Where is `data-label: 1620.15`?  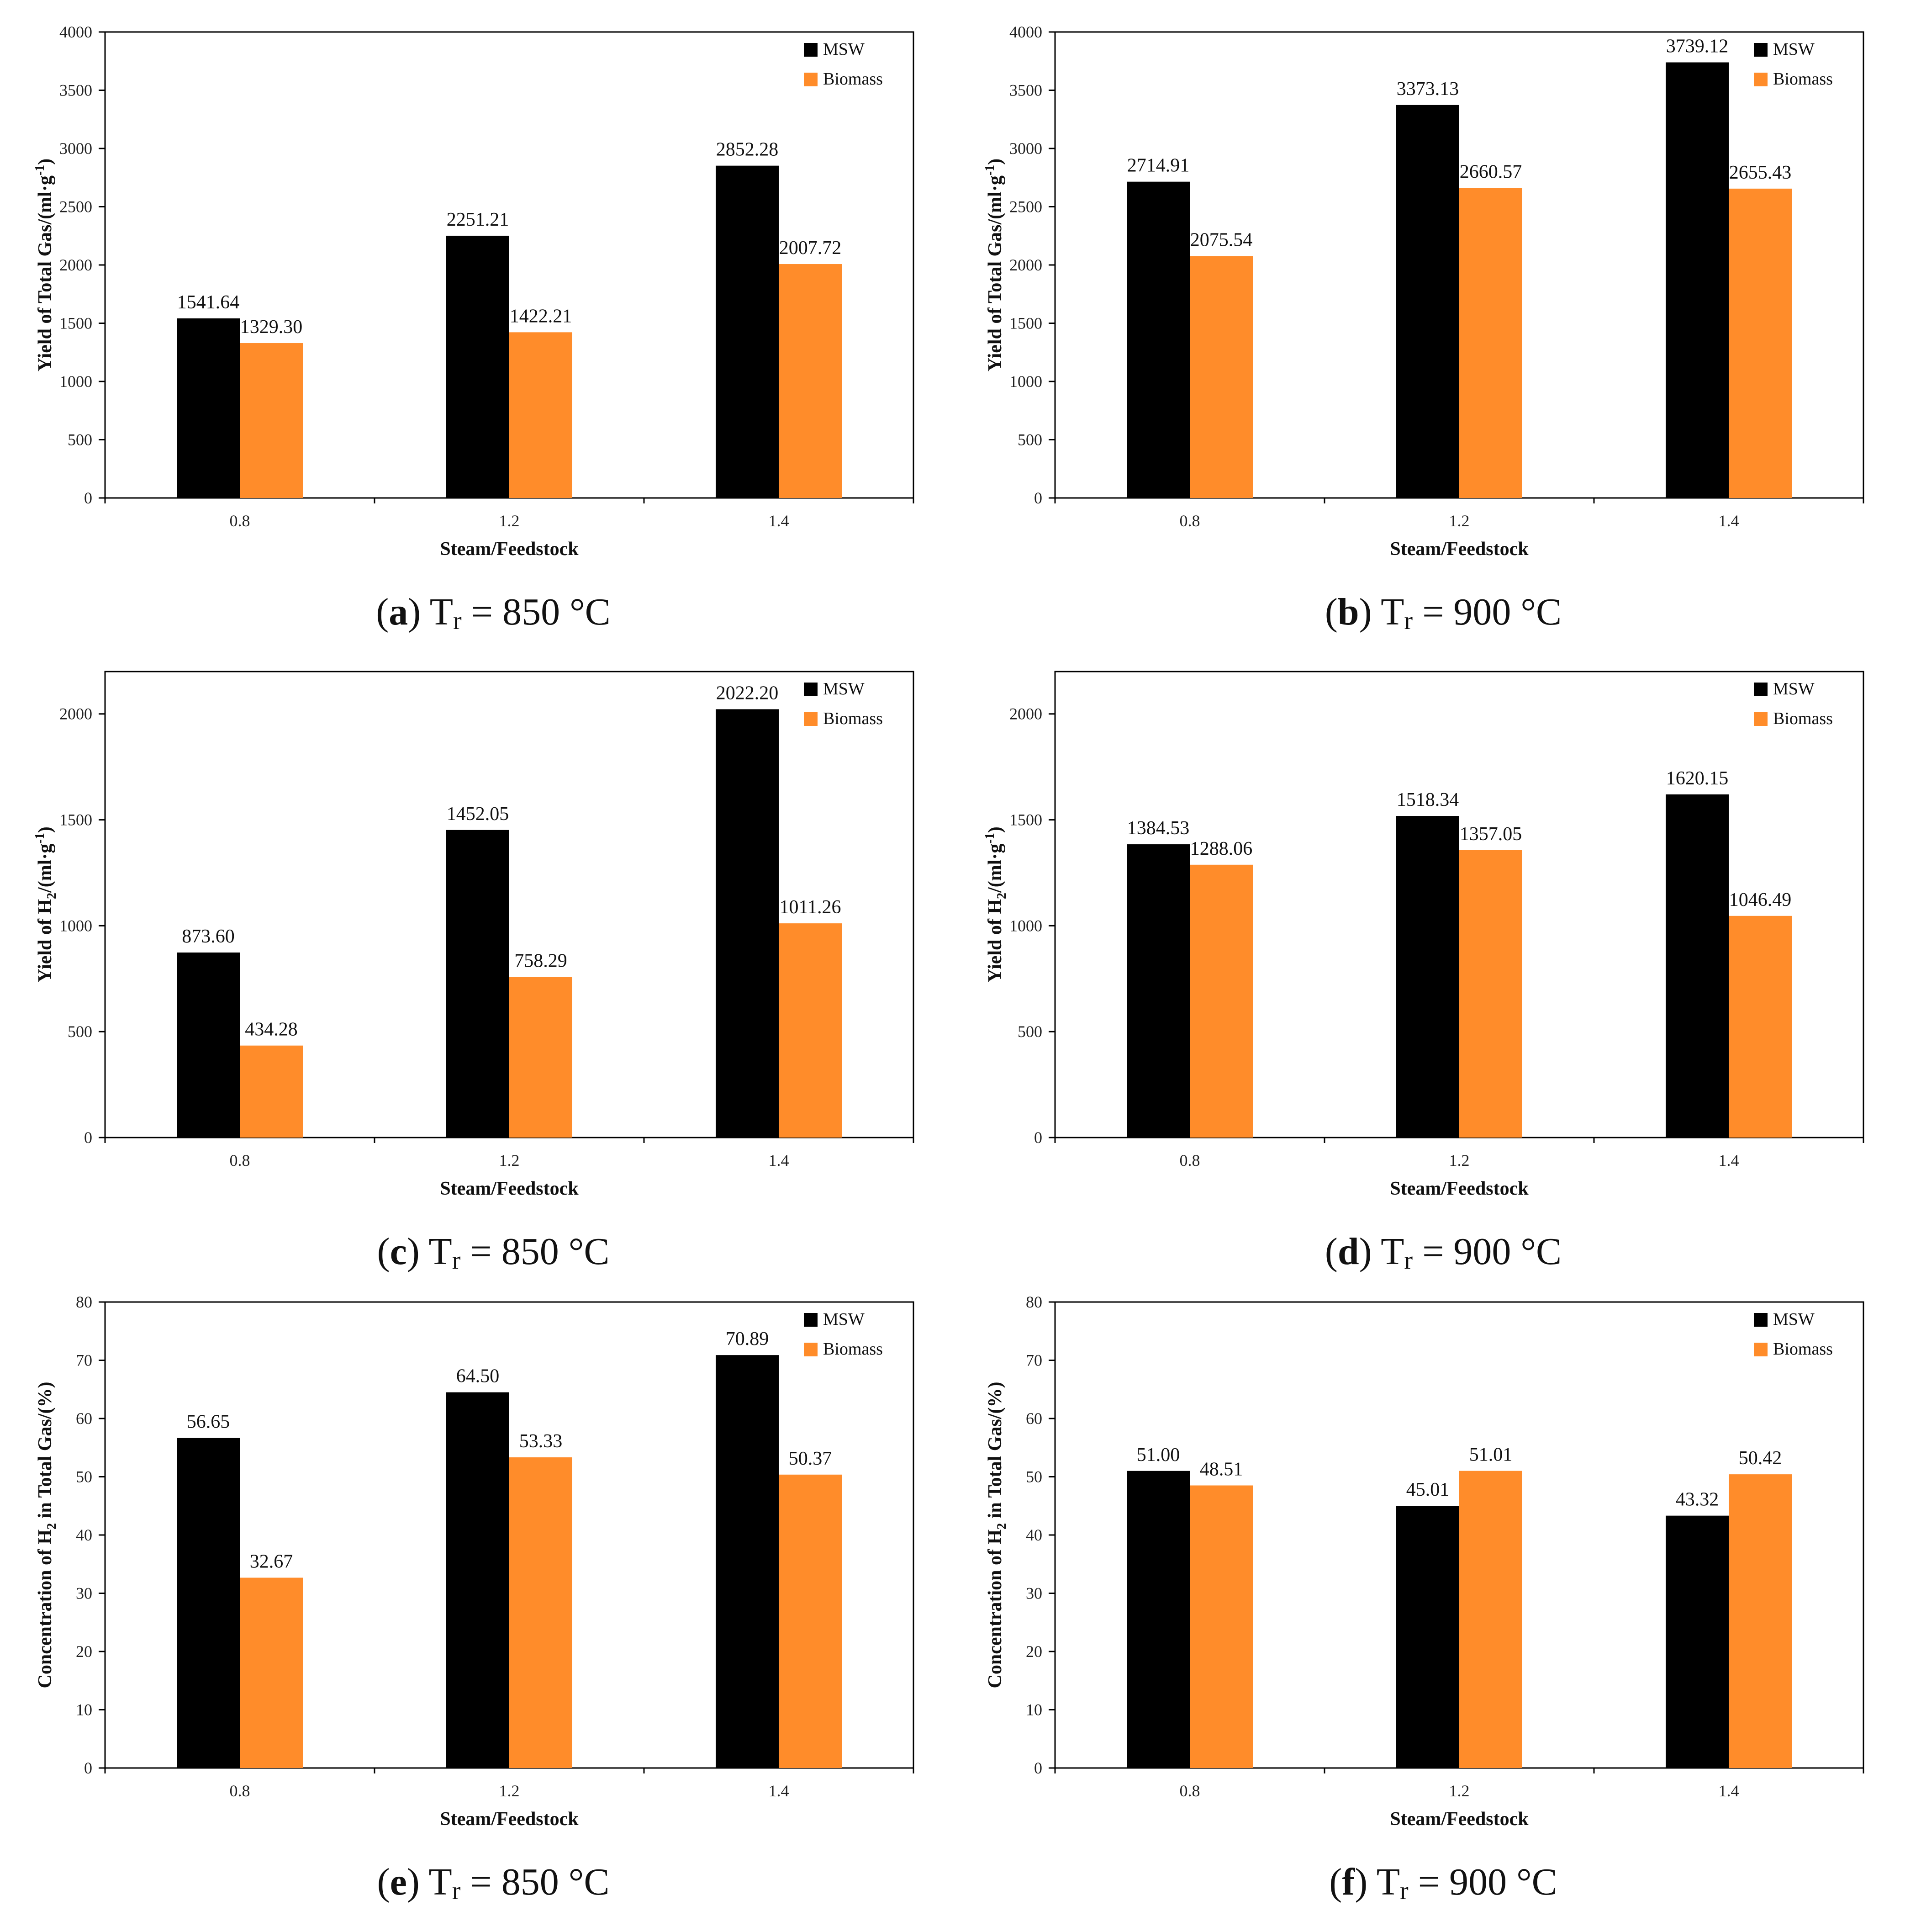 data-label: 1620.15 is located at coordinates (1698, 778).